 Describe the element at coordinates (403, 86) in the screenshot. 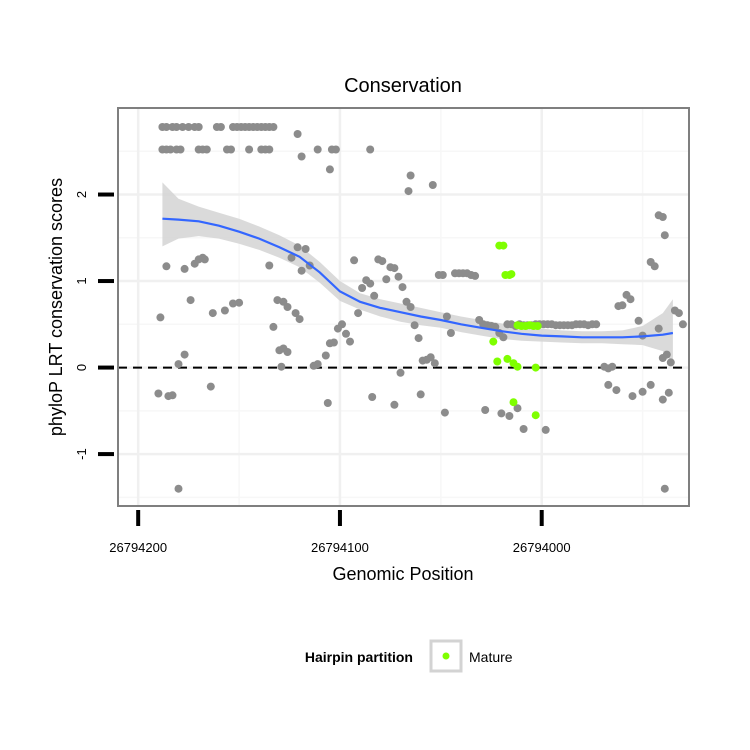

I see `chart-title: Conservation` at that location.